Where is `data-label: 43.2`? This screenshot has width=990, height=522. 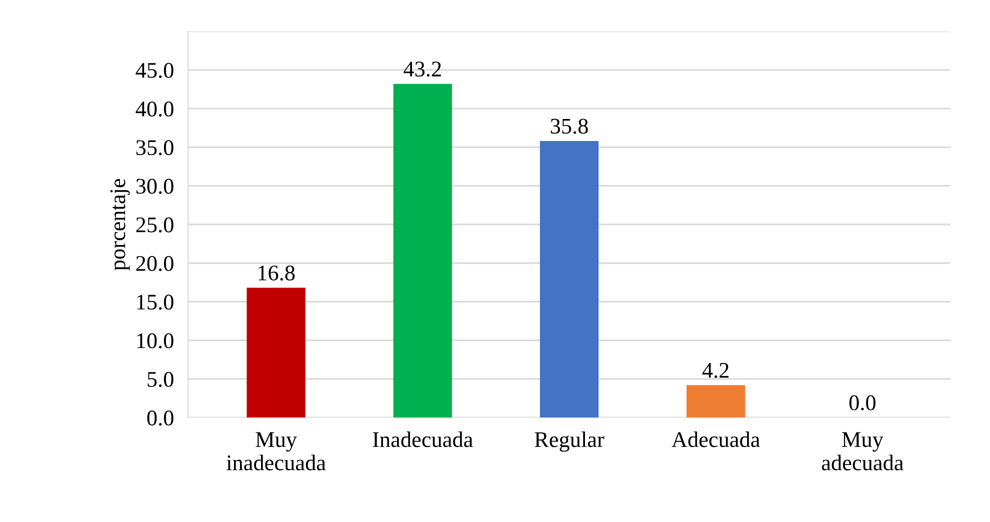 data-label: 43.2 is located at coordinates (422, 69).